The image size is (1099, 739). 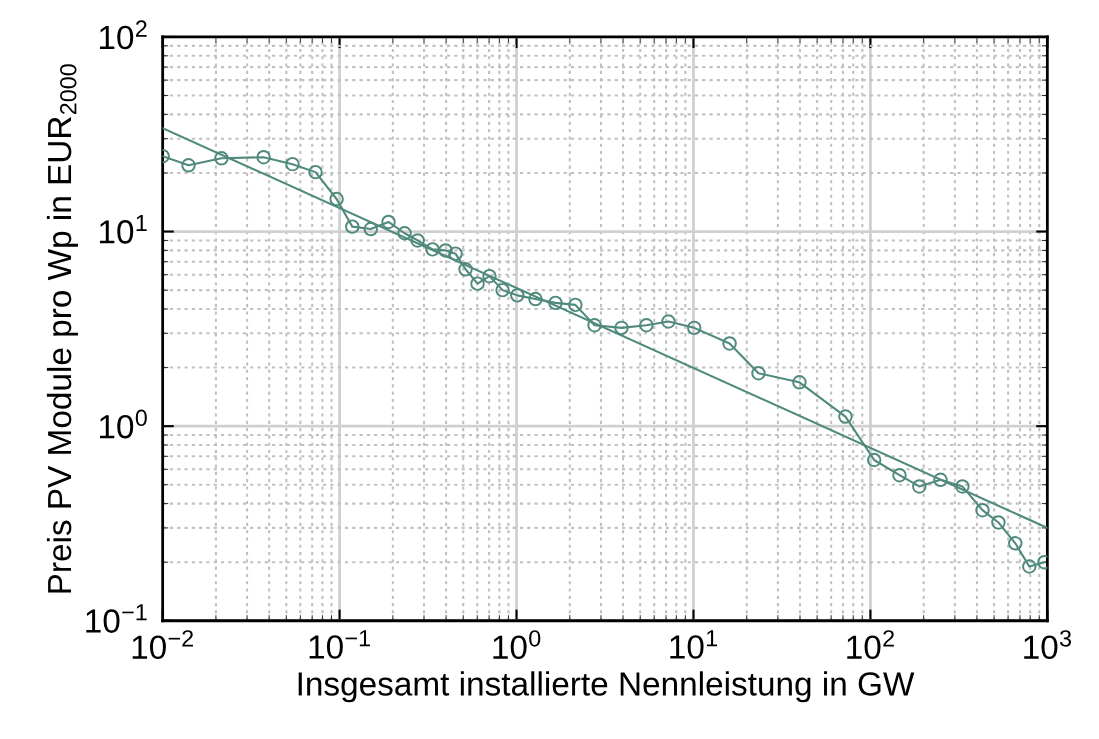 What do you see at coordinates (606, 687) in the screenshot?
I see `x-axis-title: Insgesamt installierte Nennleistung in GW` at bounding box center [606, 687].